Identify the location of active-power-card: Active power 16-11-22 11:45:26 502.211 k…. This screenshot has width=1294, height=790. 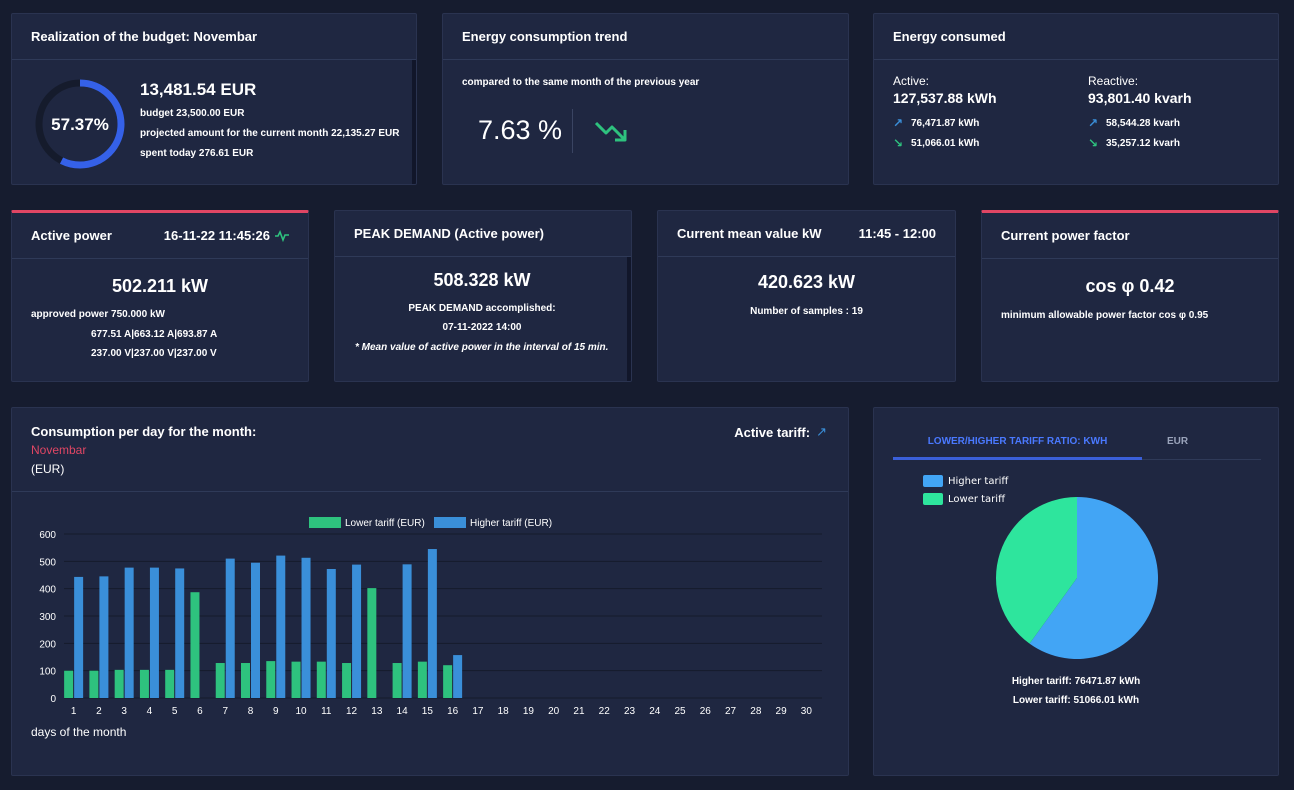
(160, 296).